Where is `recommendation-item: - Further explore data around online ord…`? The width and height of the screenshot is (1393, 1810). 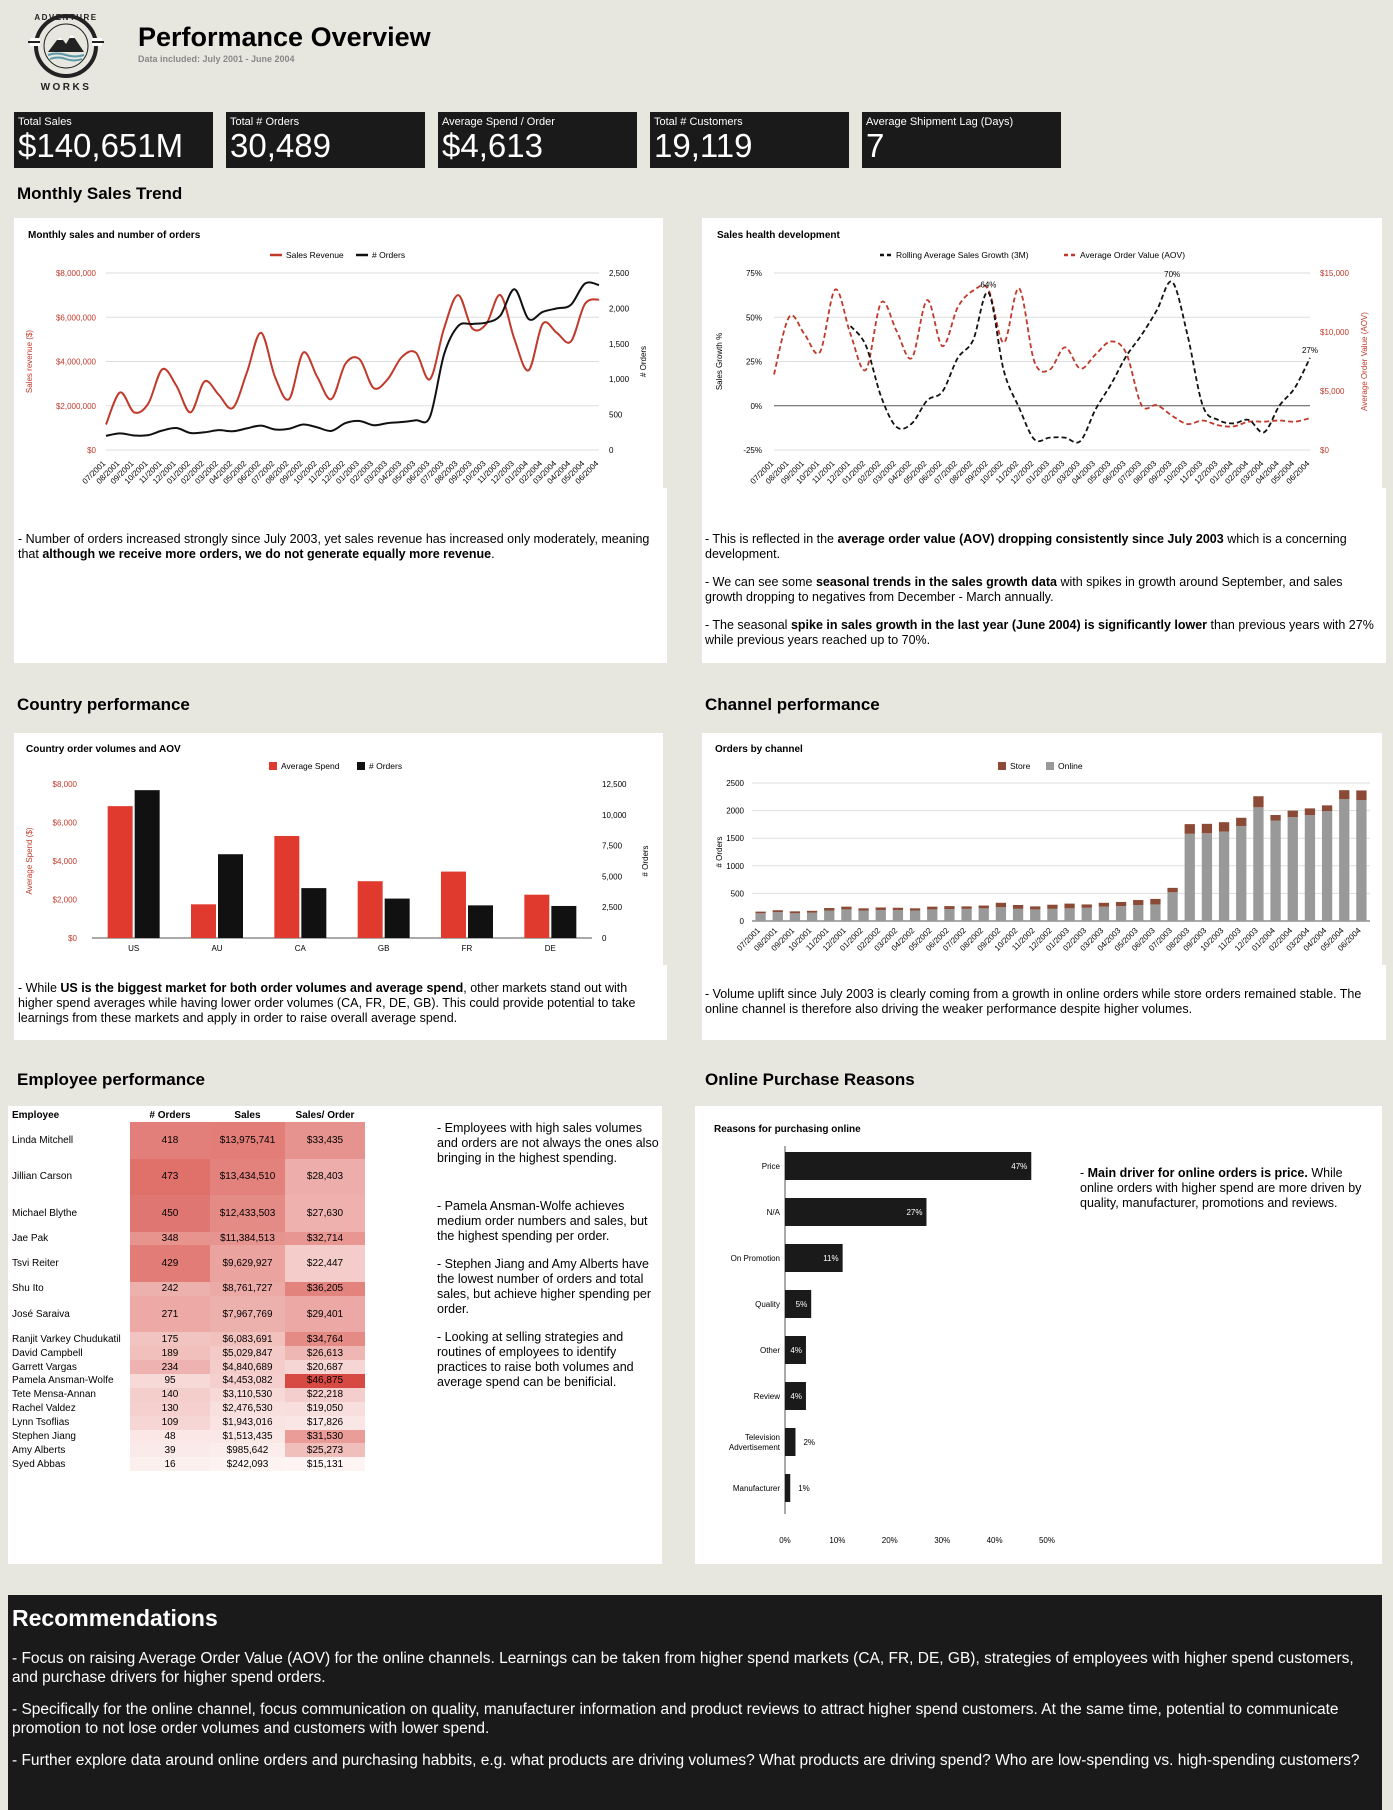
recommendation-item: - Further explore data around online ord… is located at coordinates (686, 1760).